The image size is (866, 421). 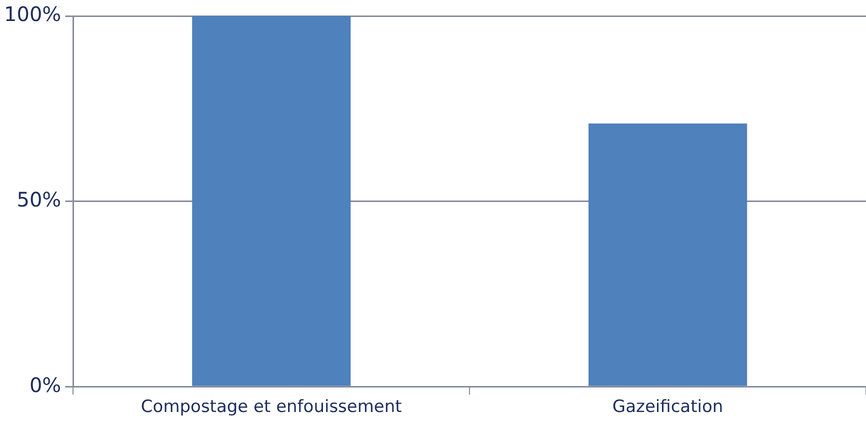 What do you see at coordinates (45, 384) in the screenshot?
I see `y-tick-label: 0%` at bounding box center [45, 384].